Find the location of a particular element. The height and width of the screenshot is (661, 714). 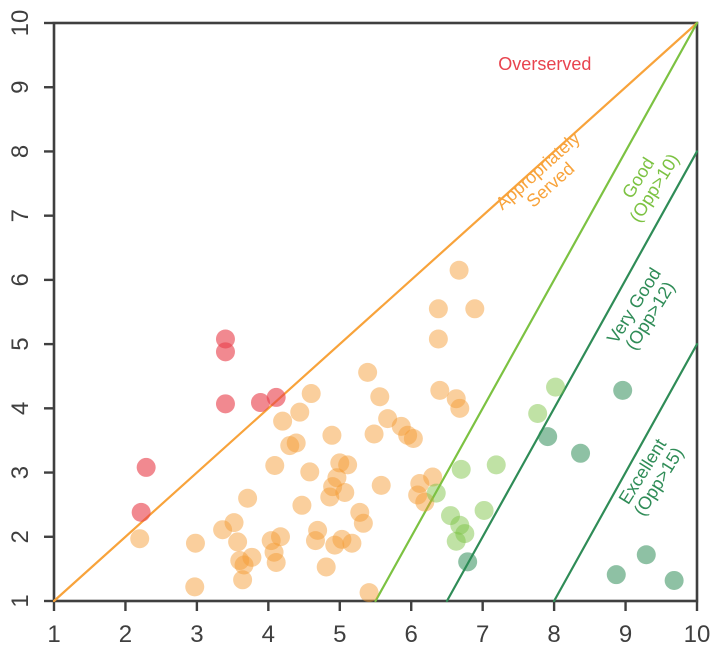

x-axis-tick-label: 9 is located at coordinates (625, 634).